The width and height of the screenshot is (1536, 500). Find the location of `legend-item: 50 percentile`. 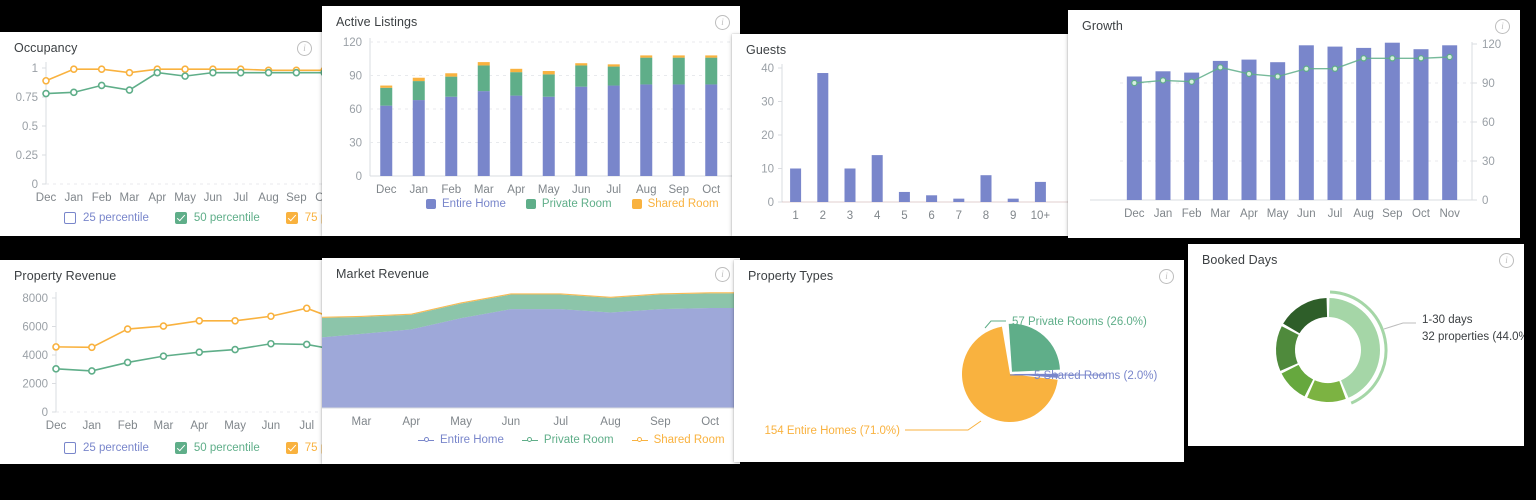

legend-item: 50 percentile is located at coordinates (217, 218).